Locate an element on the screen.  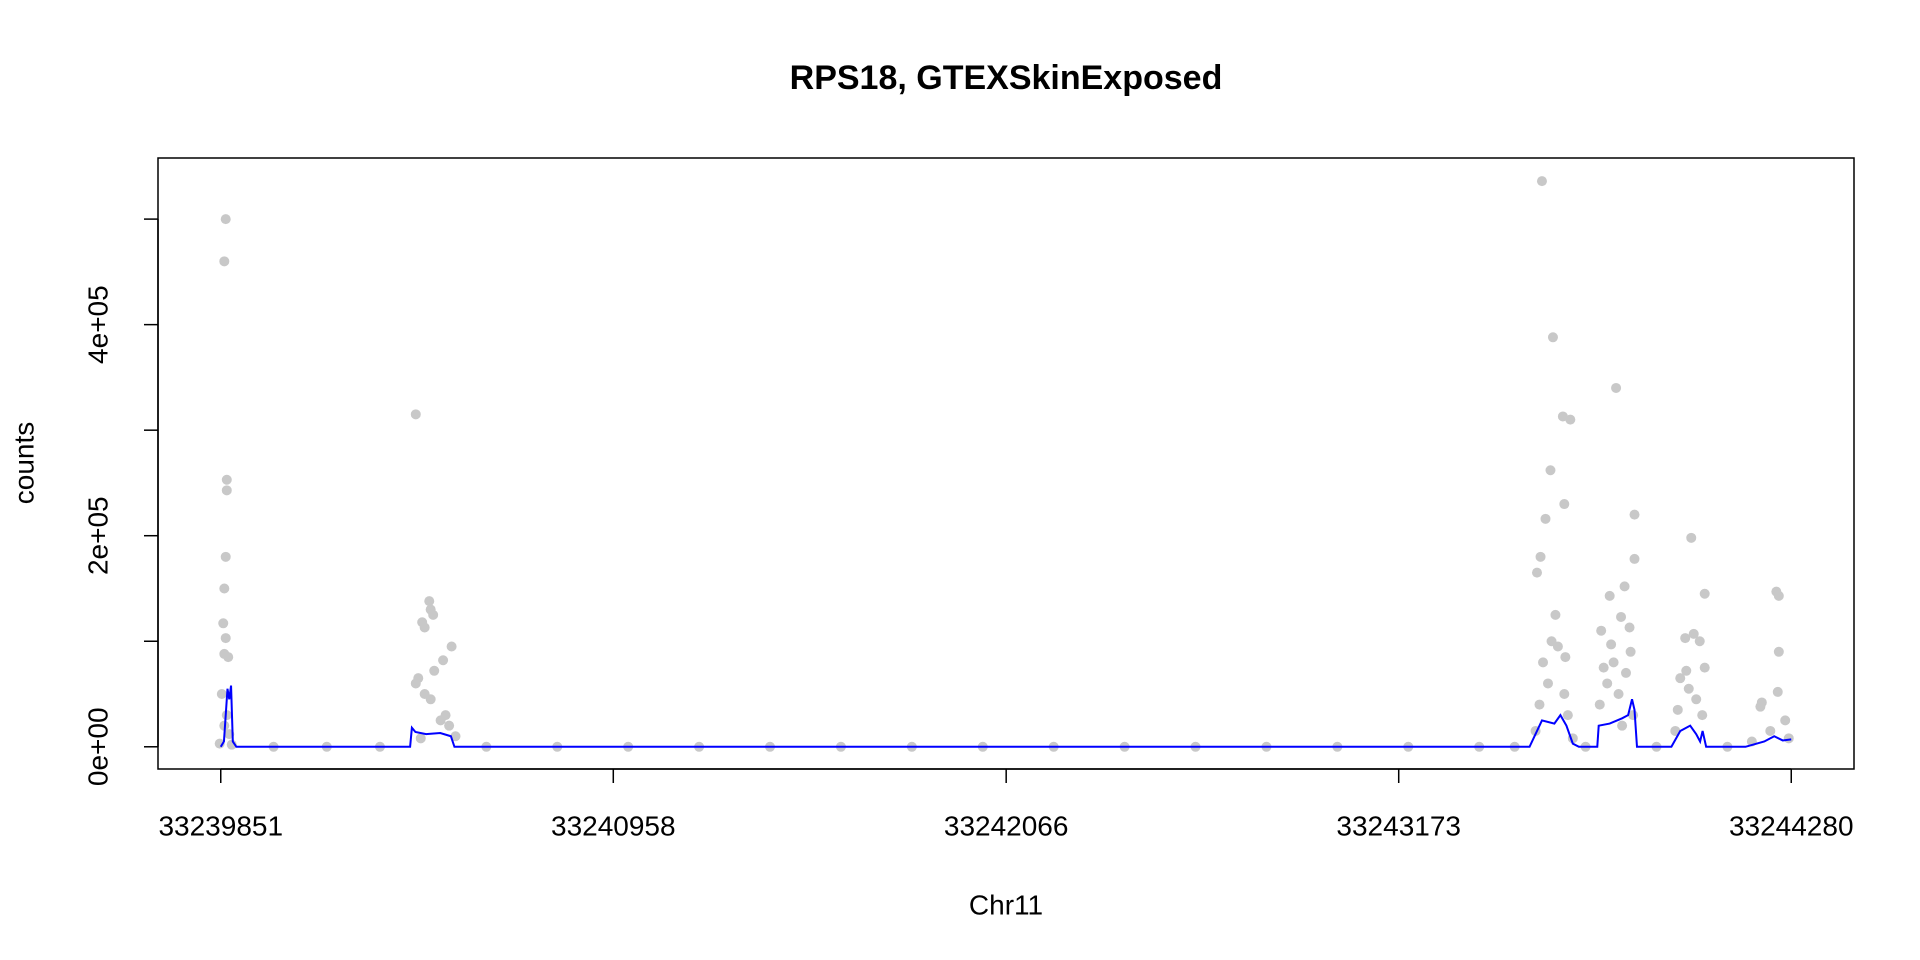
x-tick-label: 33242066 is located at coordinates (1006, 825).